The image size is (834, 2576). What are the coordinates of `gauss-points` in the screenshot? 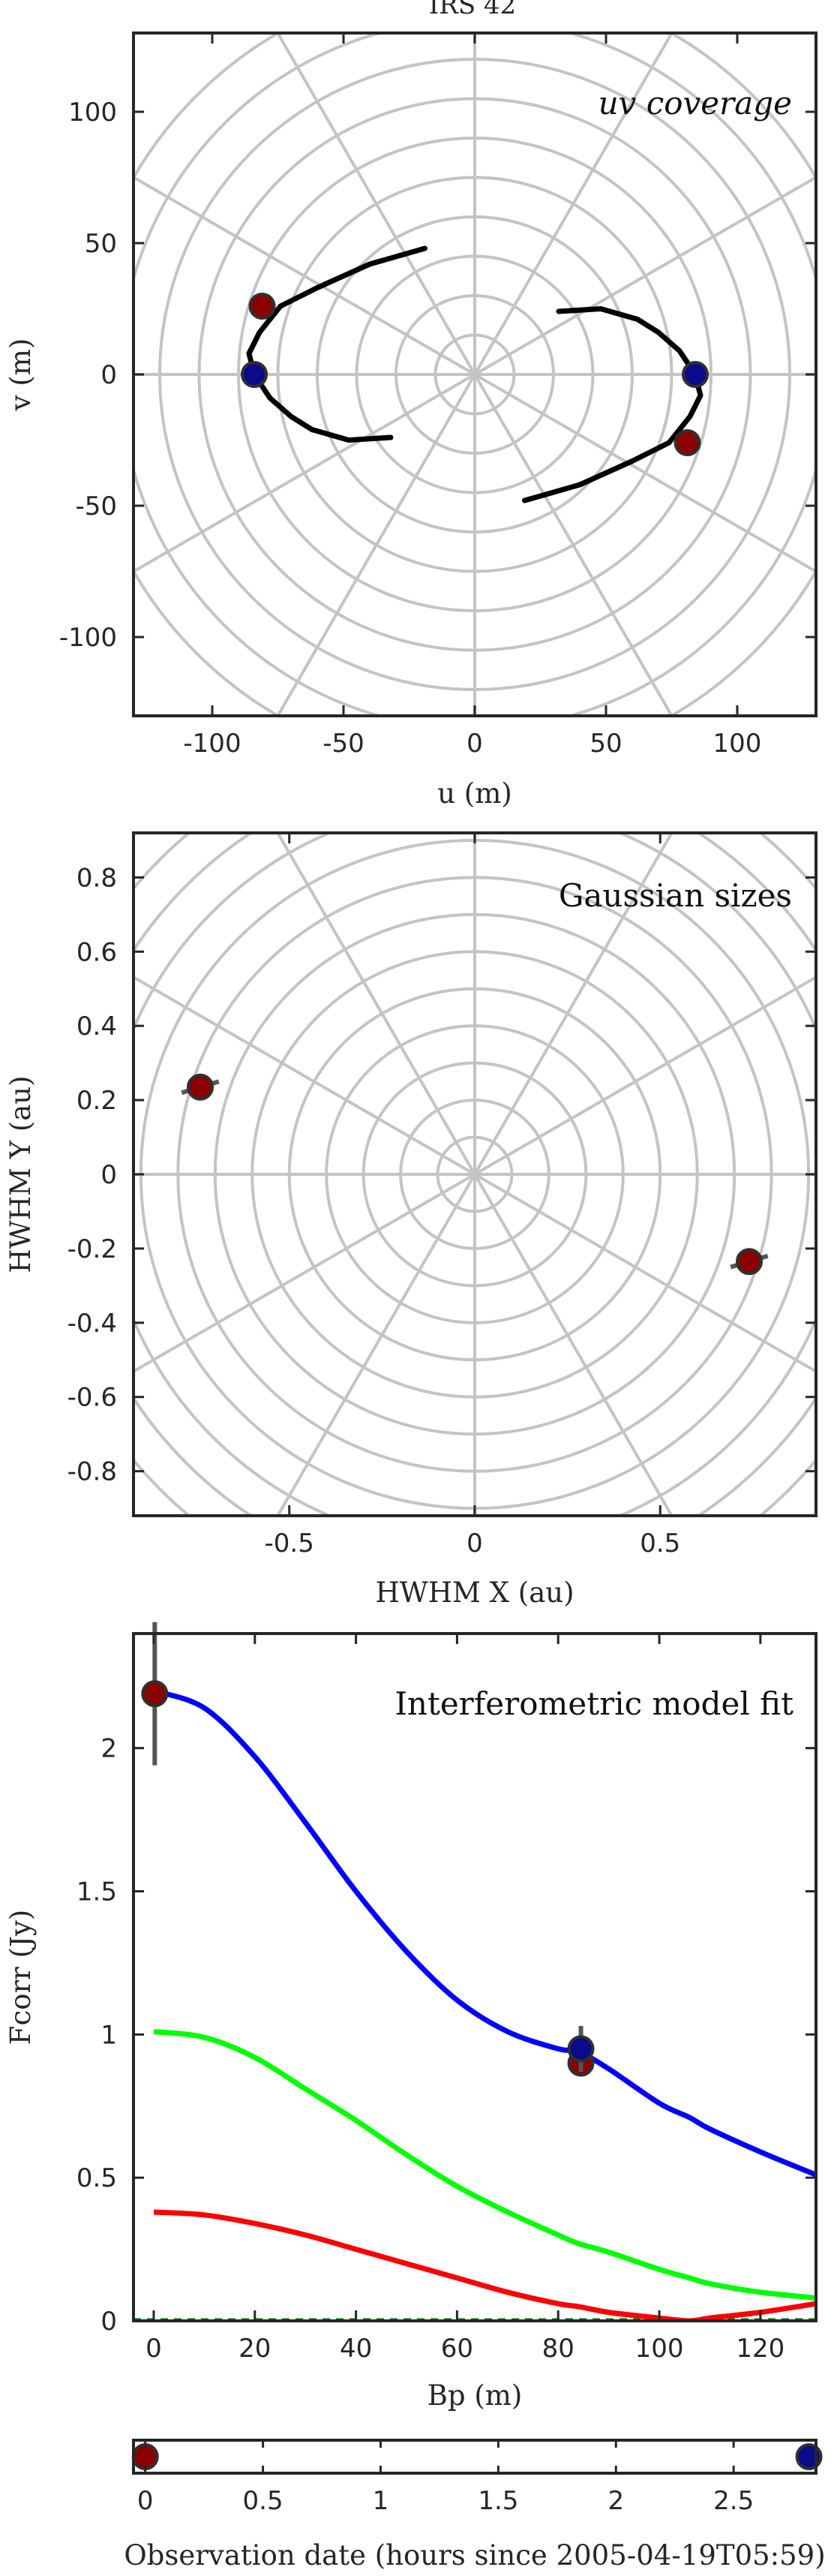 It's located at (475, 1174).